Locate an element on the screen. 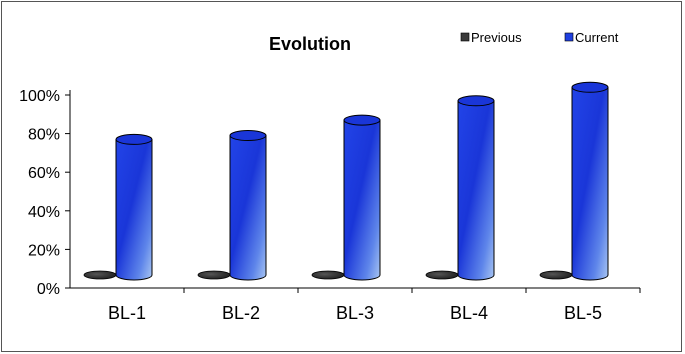 The width and height of the screenshot is (685, 354). chart-title: Evolution is located at coordinates (310, 44).